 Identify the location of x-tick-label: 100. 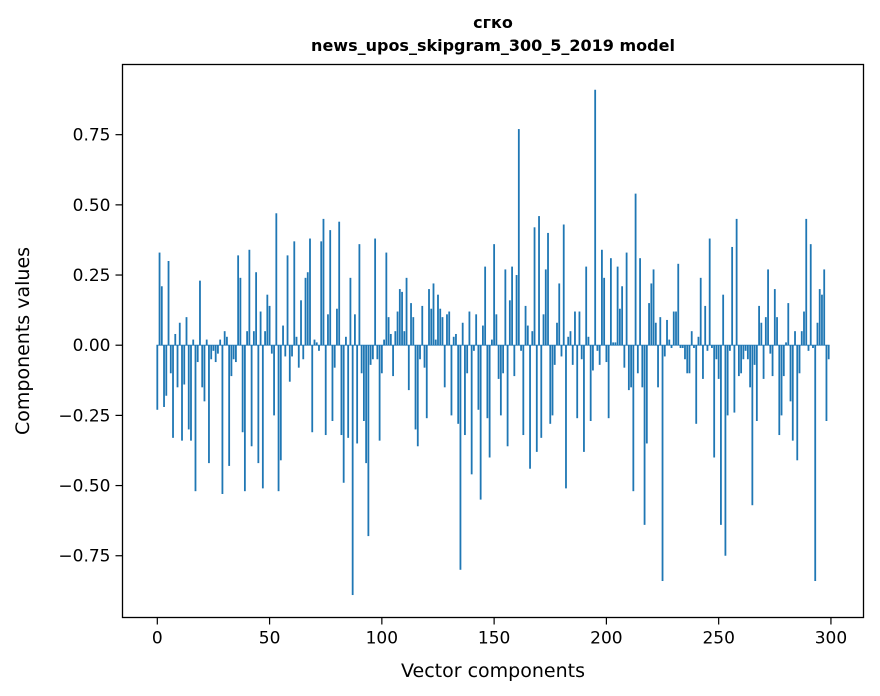
(382, 639).